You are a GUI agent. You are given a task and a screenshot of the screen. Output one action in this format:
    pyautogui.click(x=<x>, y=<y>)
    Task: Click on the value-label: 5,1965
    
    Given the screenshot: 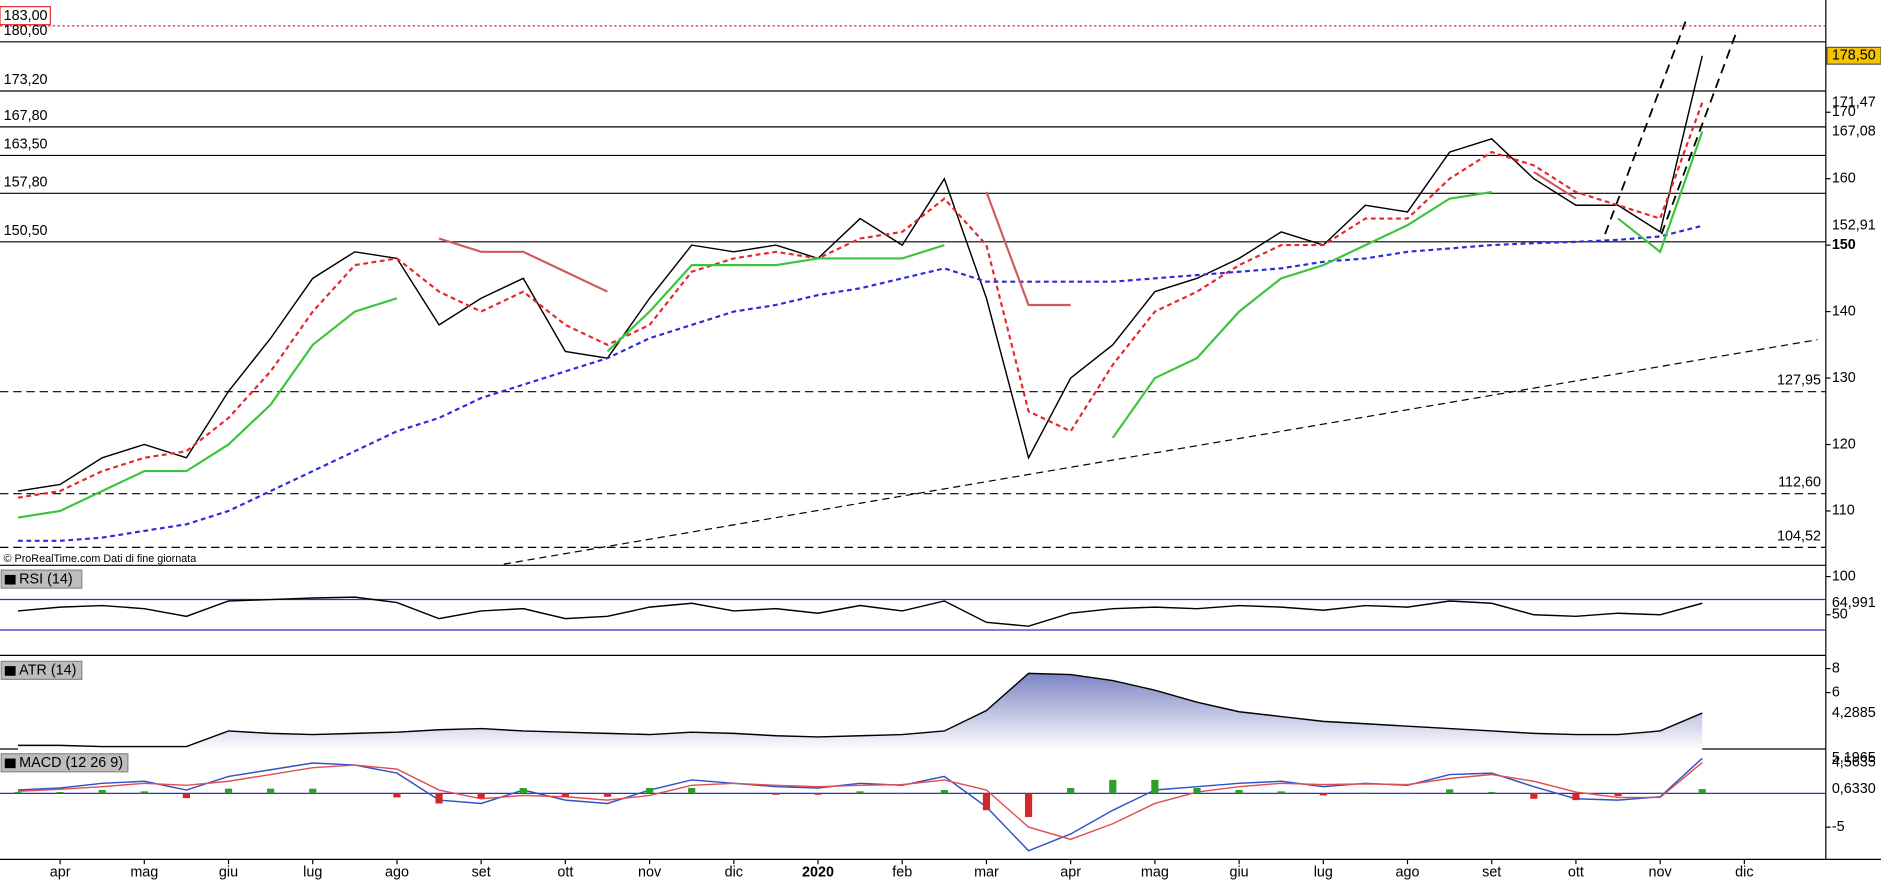 What is the action you would take?
    pyautogui.click(x=1854, y=758)
    